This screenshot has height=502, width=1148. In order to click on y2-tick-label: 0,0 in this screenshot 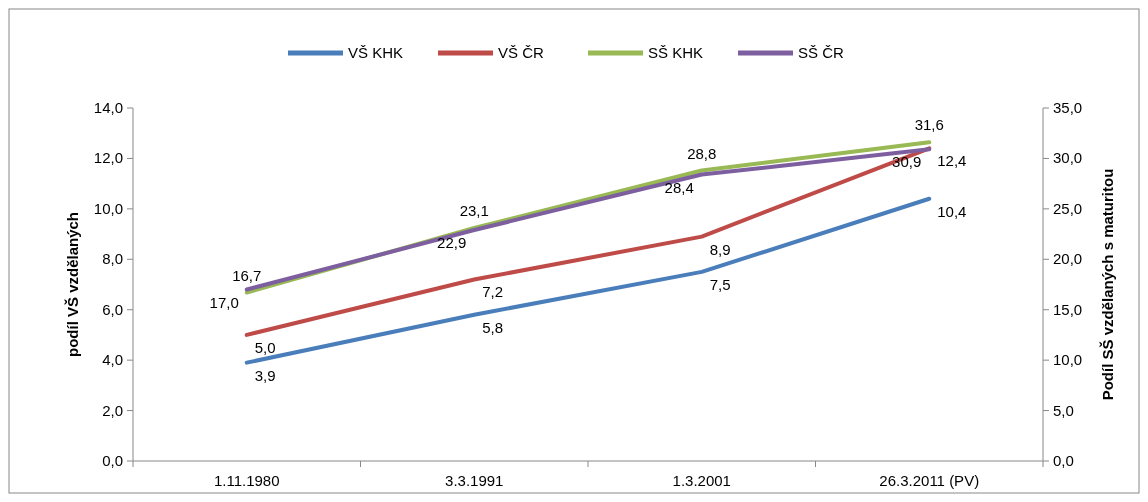, I will do `click(1063, 460)`.